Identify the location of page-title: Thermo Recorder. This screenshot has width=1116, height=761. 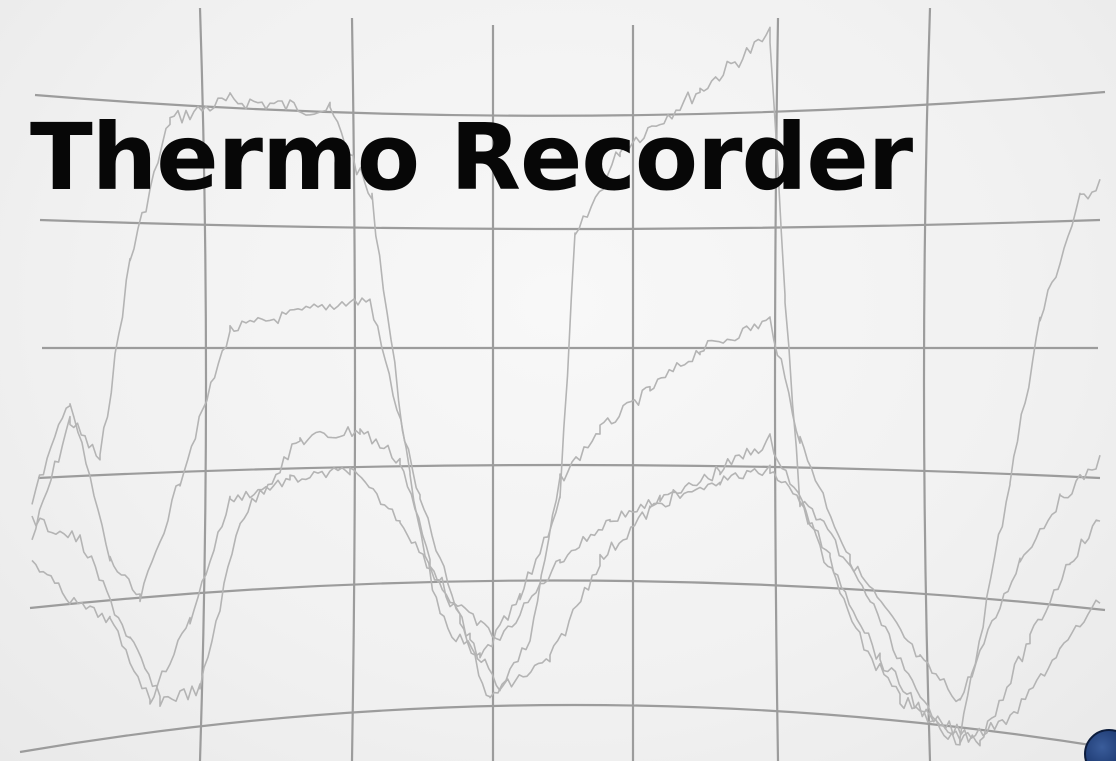
(471, 157).